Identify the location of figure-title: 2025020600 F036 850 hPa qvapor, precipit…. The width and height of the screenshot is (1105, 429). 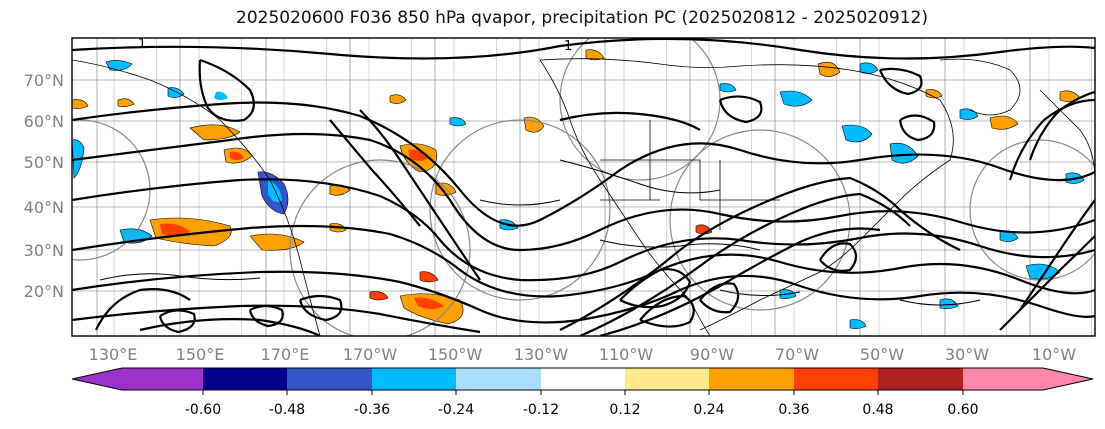
(582, 18).